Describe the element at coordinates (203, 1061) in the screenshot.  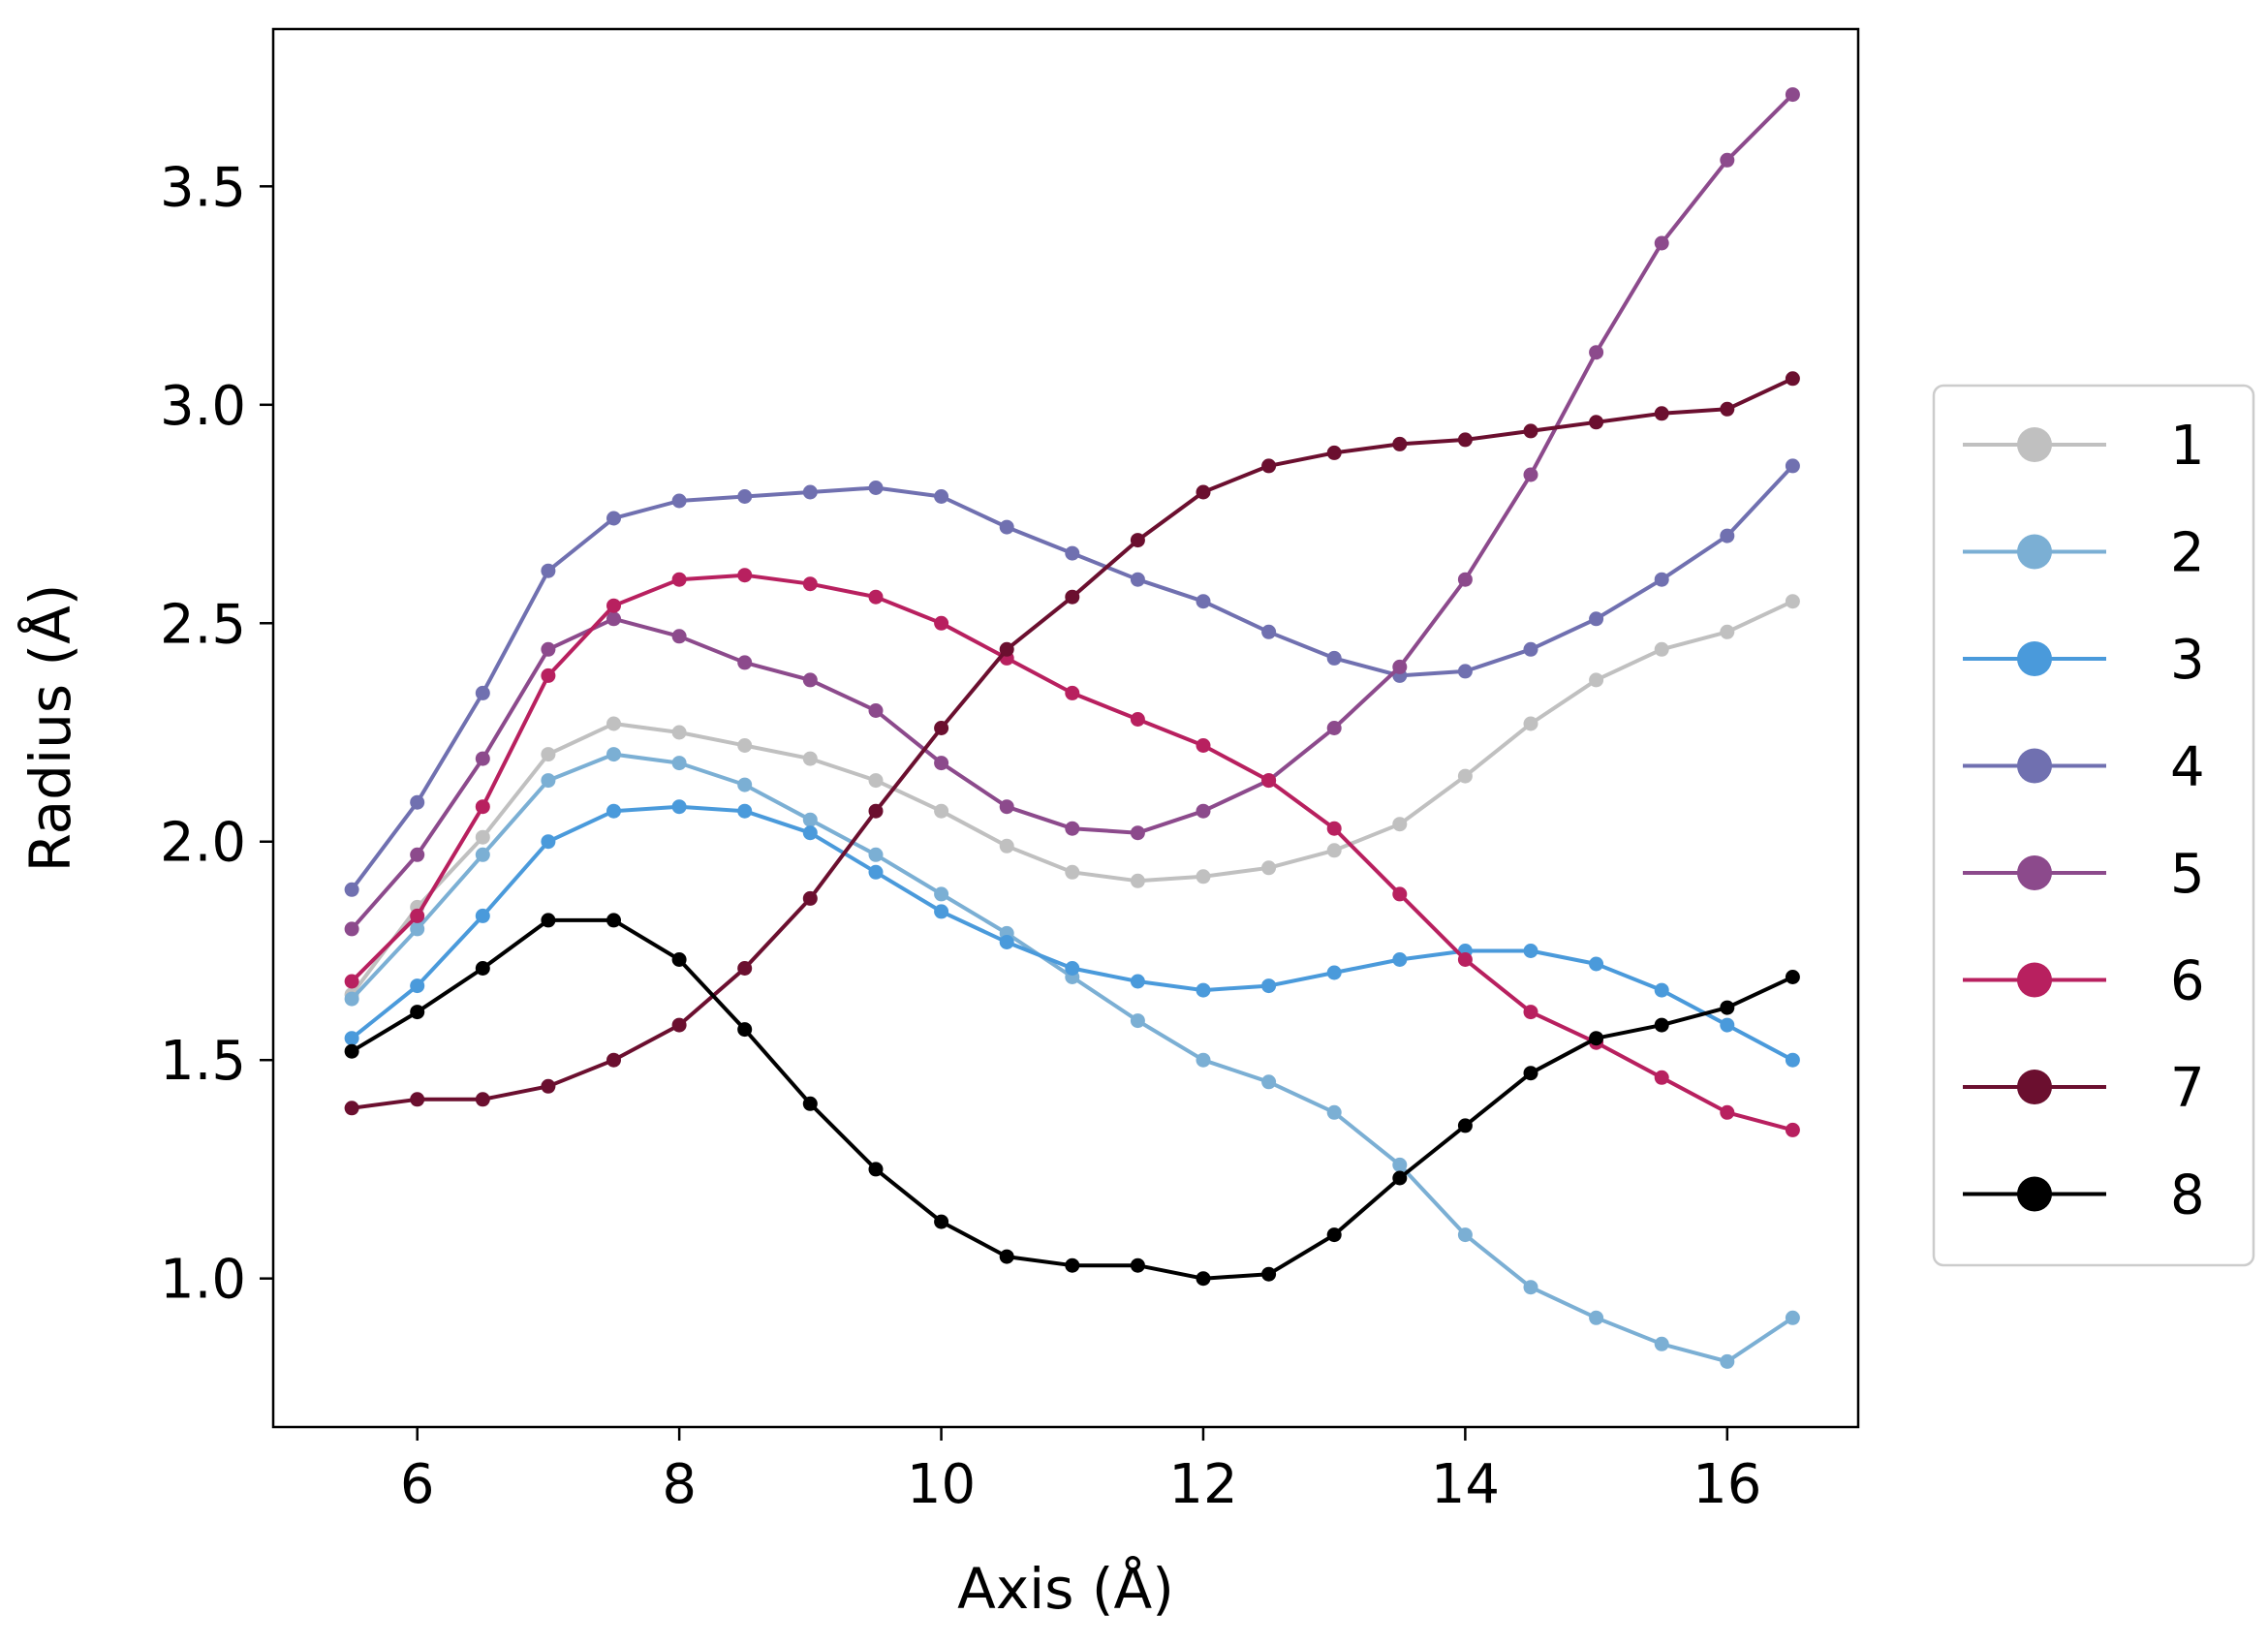
I see `y-tick-label: 1.5` at that location.